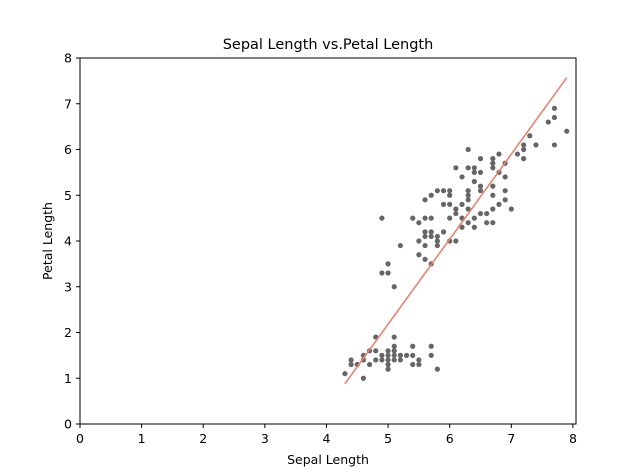  What do you see at coordinates (328, 459) in the screenshot?
I see `x-axis-label: Sepal Length` at bounding box center [328, 459].